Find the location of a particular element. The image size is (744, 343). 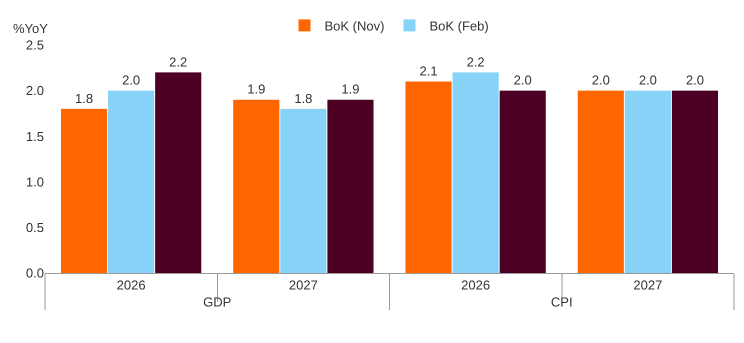

legend-label: BoK (Feb) is located at coordinates (459, 26).